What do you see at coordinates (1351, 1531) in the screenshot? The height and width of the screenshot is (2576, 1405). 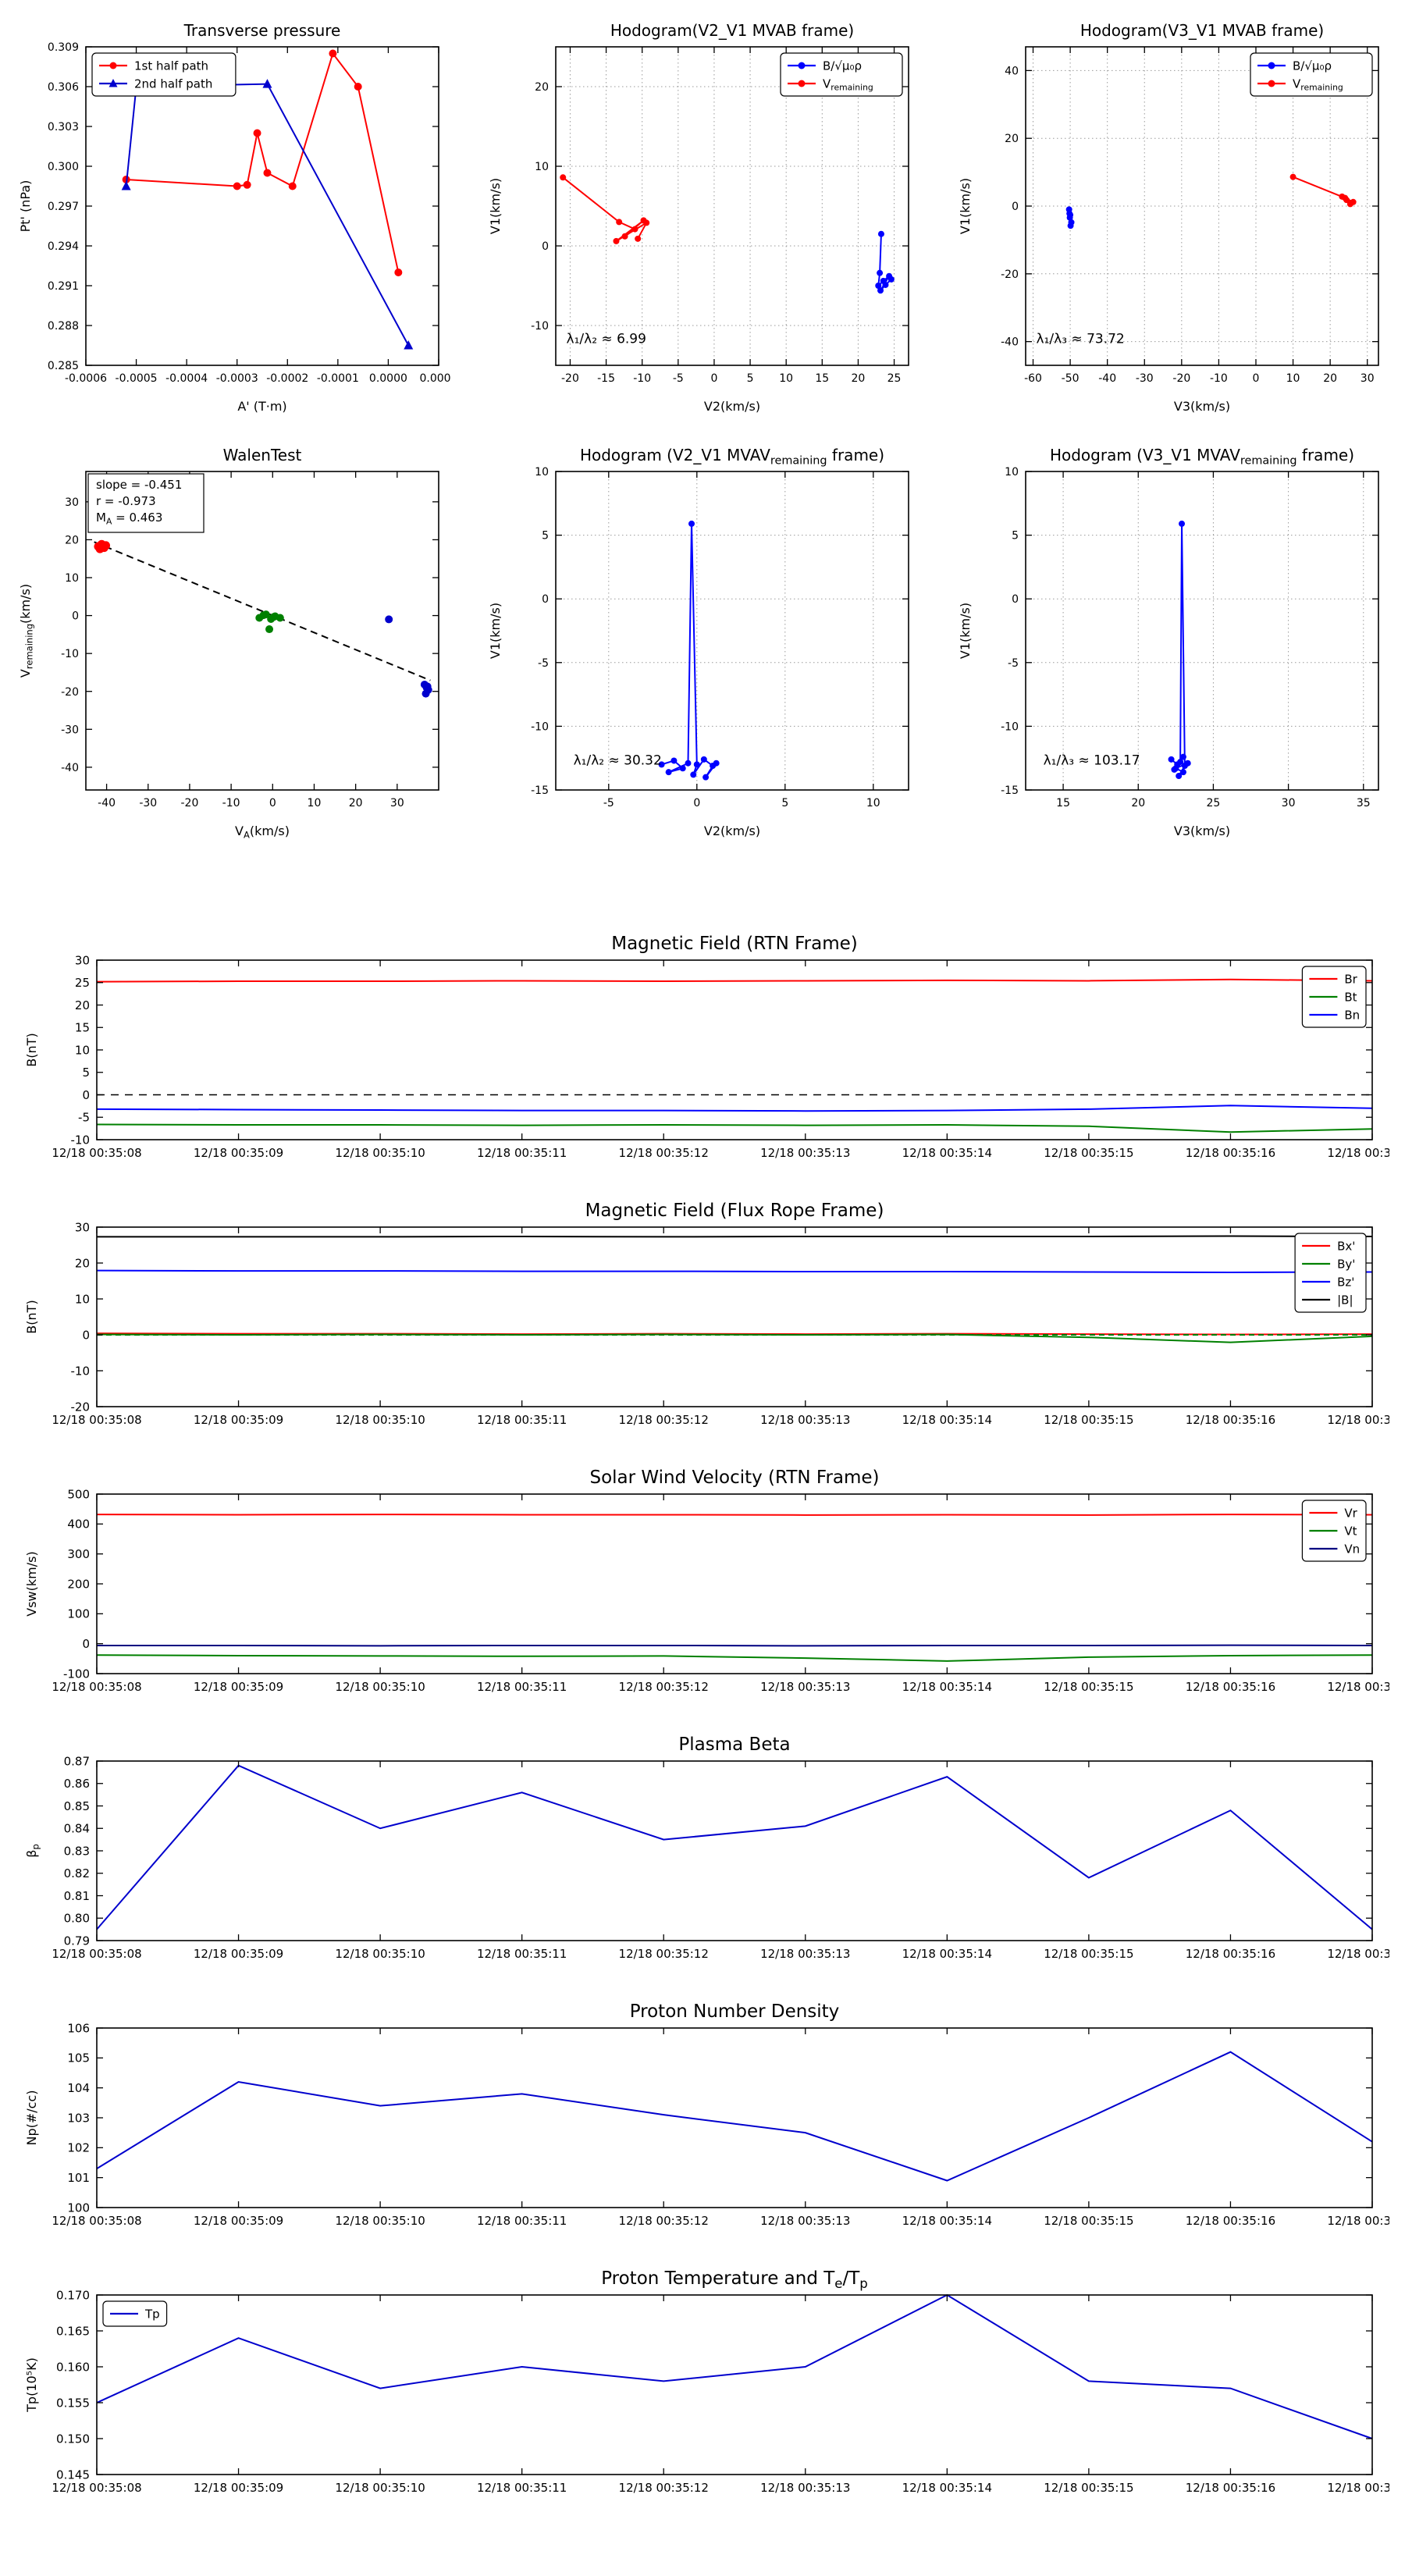 I see `svg-text: Vt` at bounding box center [1351, 1531].